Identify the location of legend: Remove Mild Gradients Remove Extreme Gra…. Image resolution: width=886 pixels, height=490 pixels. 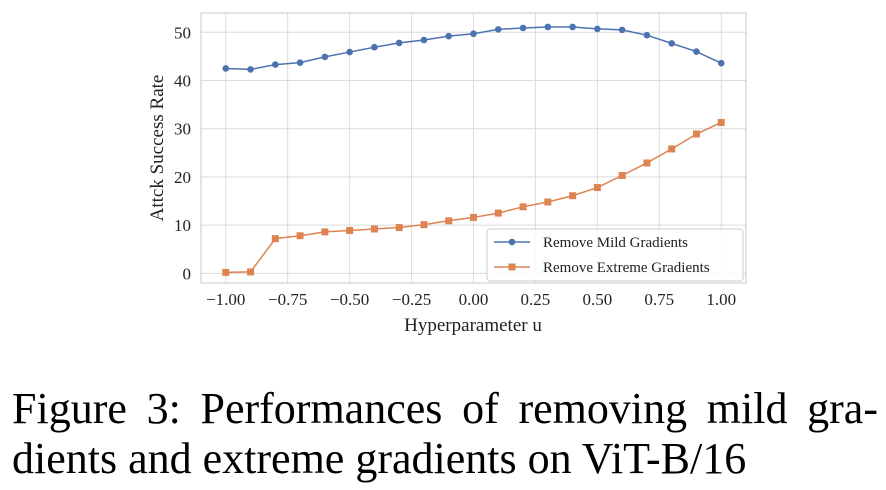
(615, 255).